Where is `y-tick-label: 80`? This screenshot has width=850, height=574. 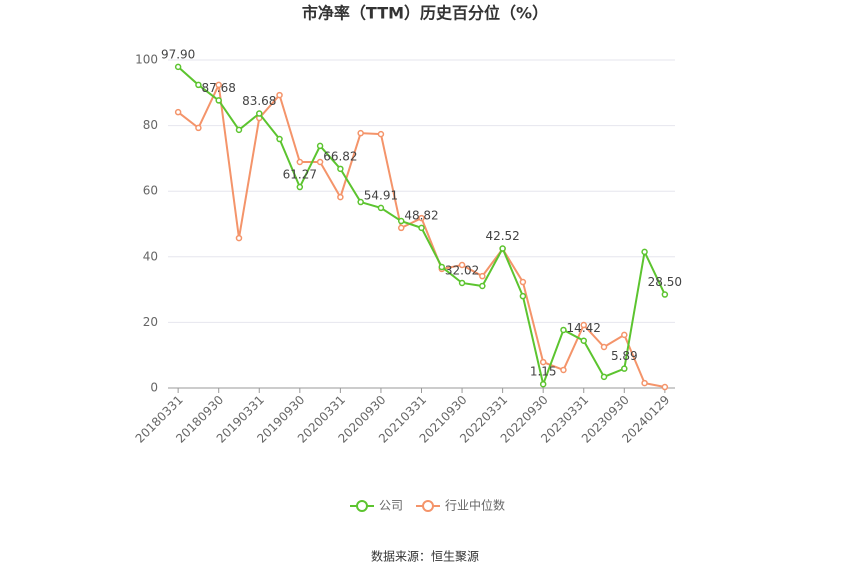 y-tick-label: 80 is located at coordinates (150, 125).